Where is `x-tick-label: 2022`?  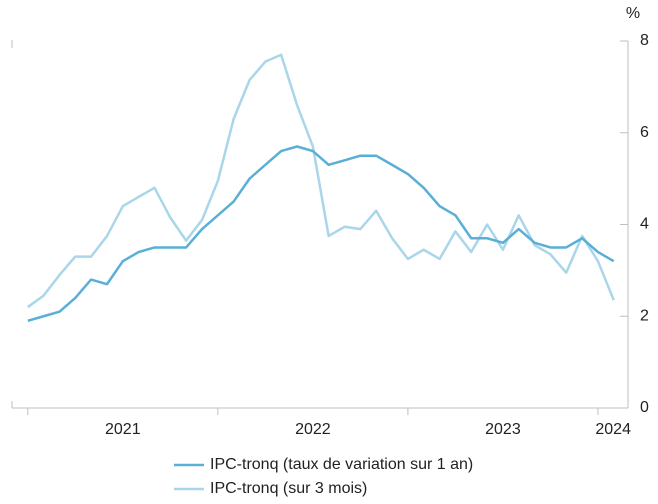
x-tick-label: 2022 is located at coordinates (313, 429).